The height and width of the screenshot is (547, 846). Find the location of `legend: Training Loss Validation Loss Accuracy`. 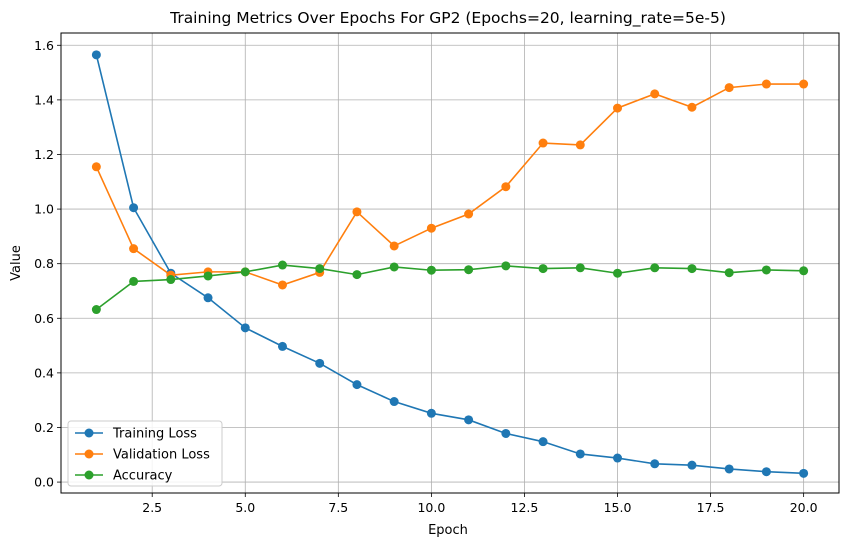

legend: Training Loss Validation Loss Accuracy is located at coordinates (145, 453).